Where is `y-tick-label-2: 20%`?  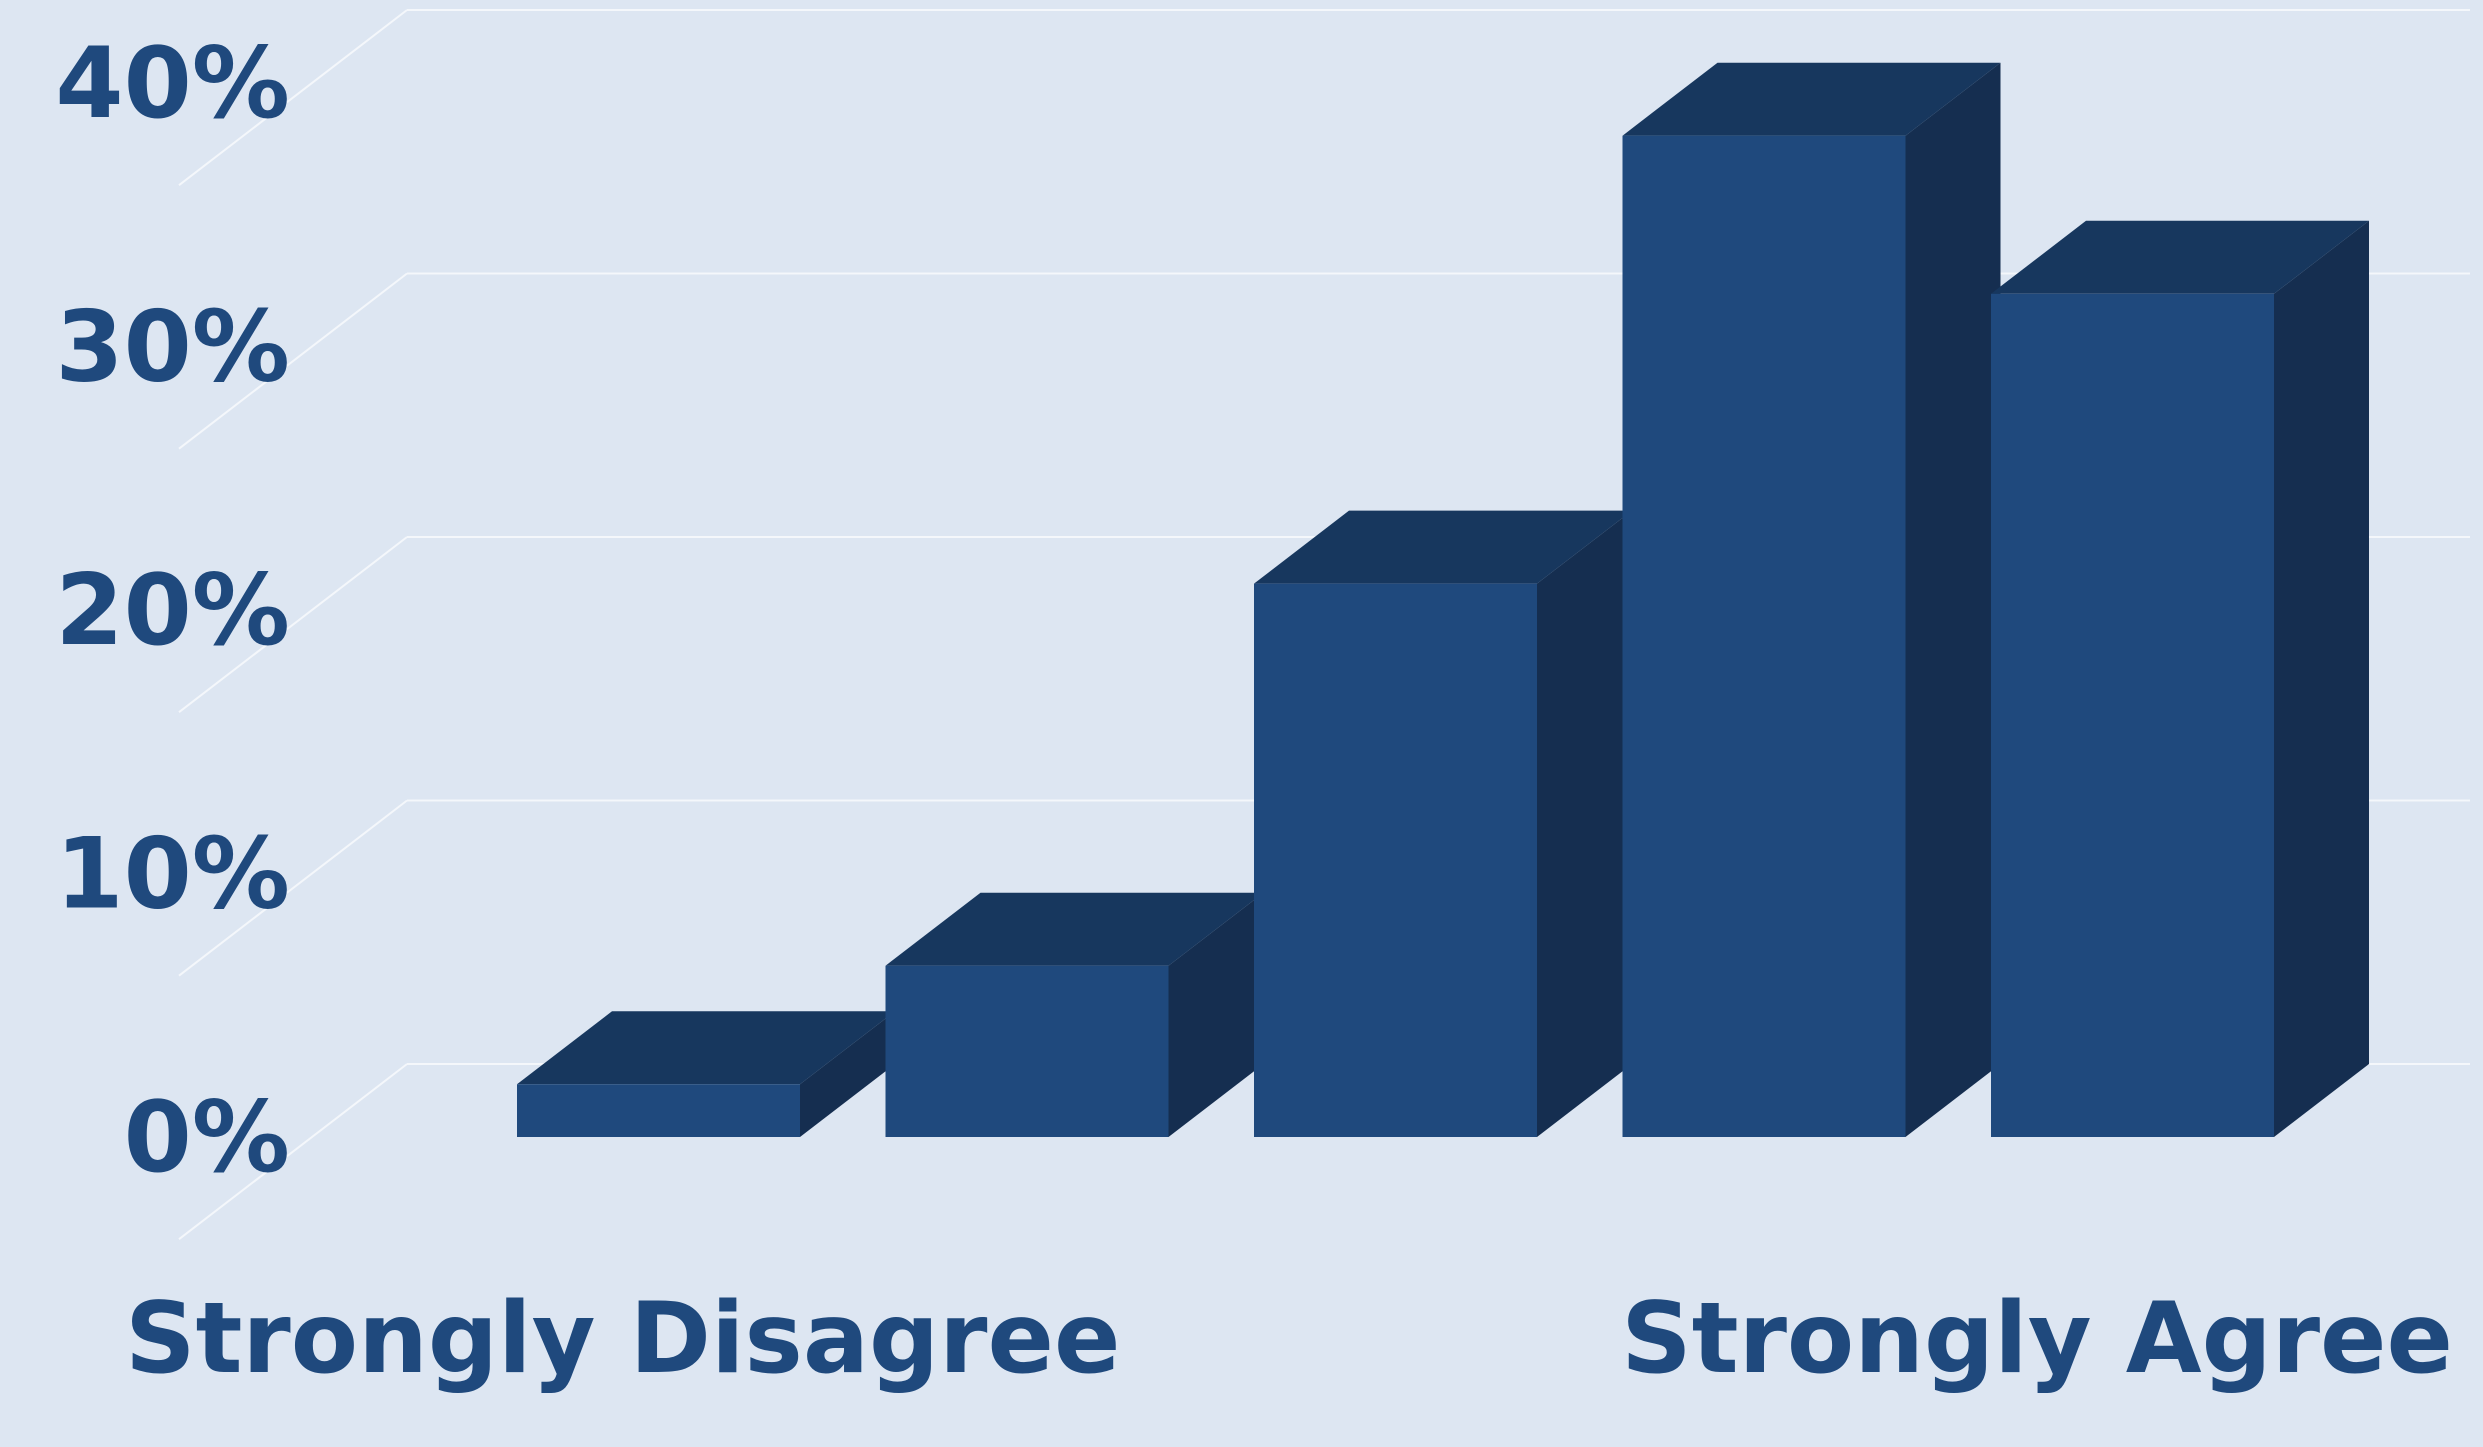 y-tick-label-2: 20% is located at coordinates (172, 611).